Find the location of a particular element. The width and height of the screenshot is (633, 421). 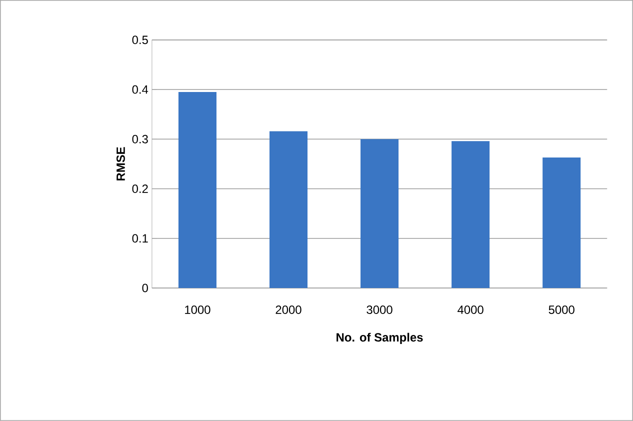

y-tick-label: 0.4 is located at coordinates (140, 89).